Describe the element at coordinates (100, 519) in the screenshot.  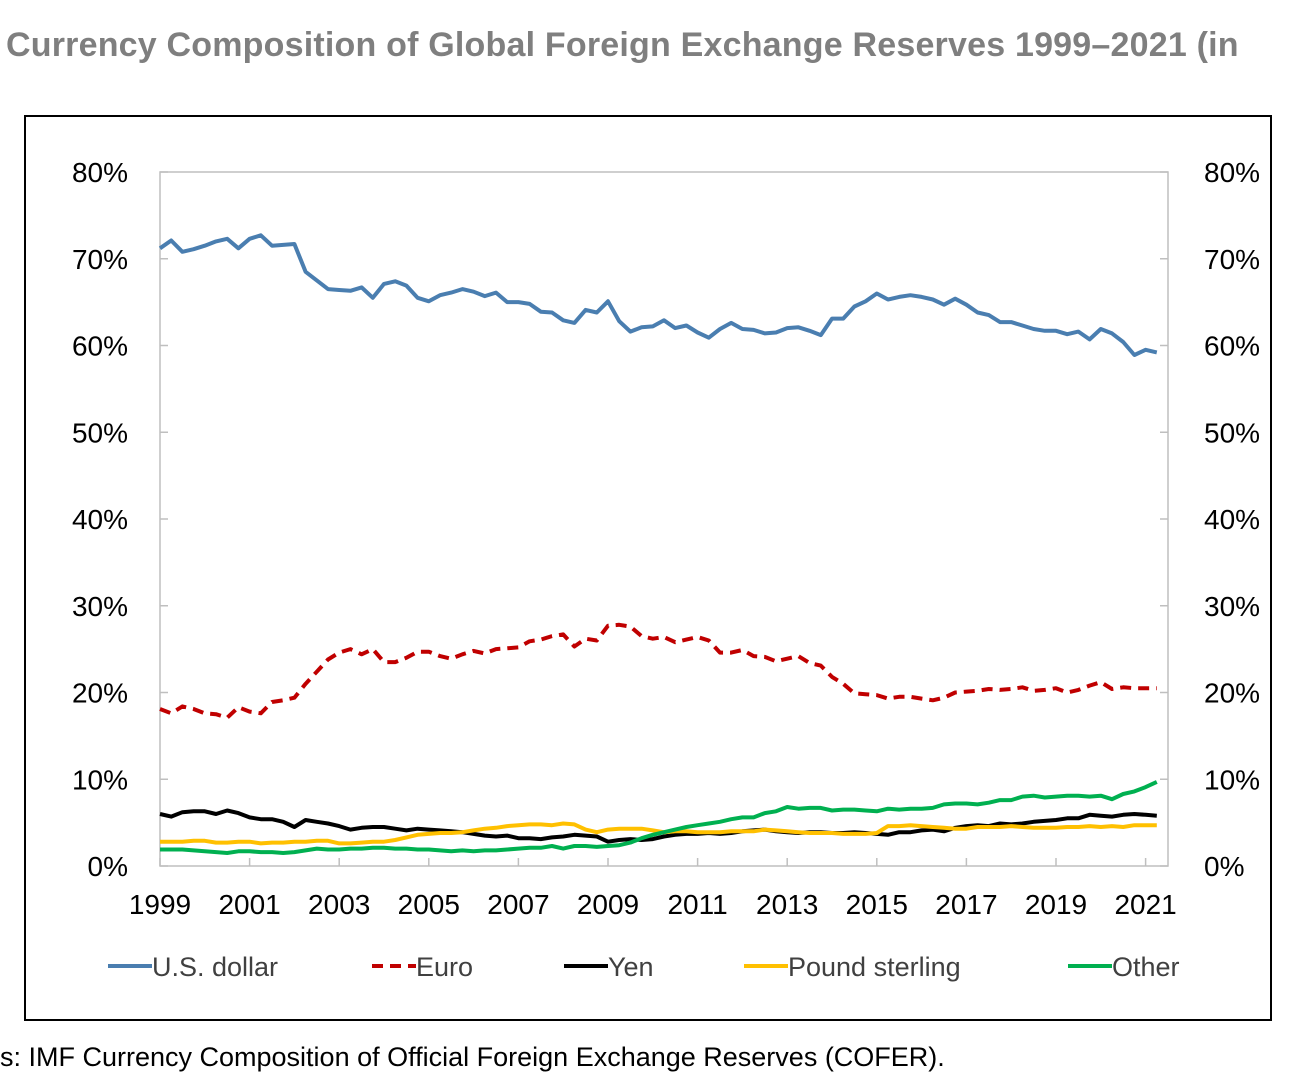
I see `y-tick-label-left: 40%` at that location.